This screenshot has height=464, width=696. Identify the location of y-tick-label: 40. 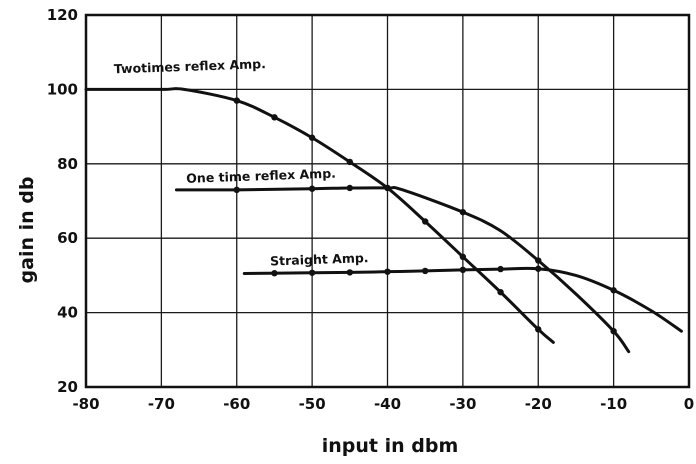
(67, 313).